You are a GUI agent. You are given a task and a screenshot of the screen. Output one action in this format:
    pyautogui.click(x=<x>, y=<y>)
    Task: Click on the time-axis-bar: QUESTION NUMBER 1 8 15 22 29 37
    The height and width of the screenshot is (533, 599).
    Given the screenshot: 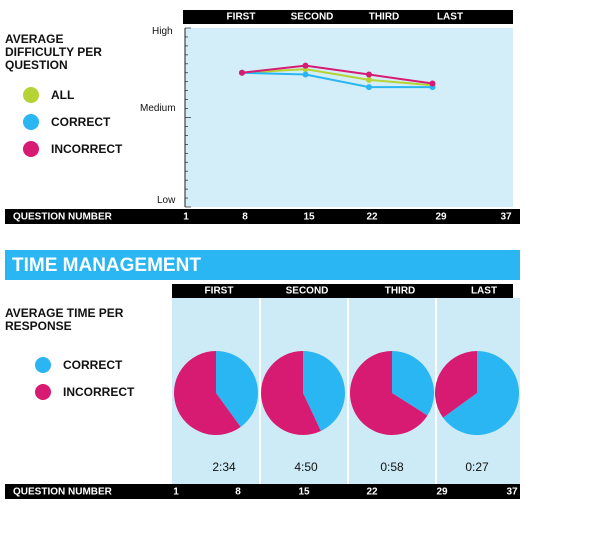 What is the action you would take?
    pyautogui.click(x=262, y=491)
    